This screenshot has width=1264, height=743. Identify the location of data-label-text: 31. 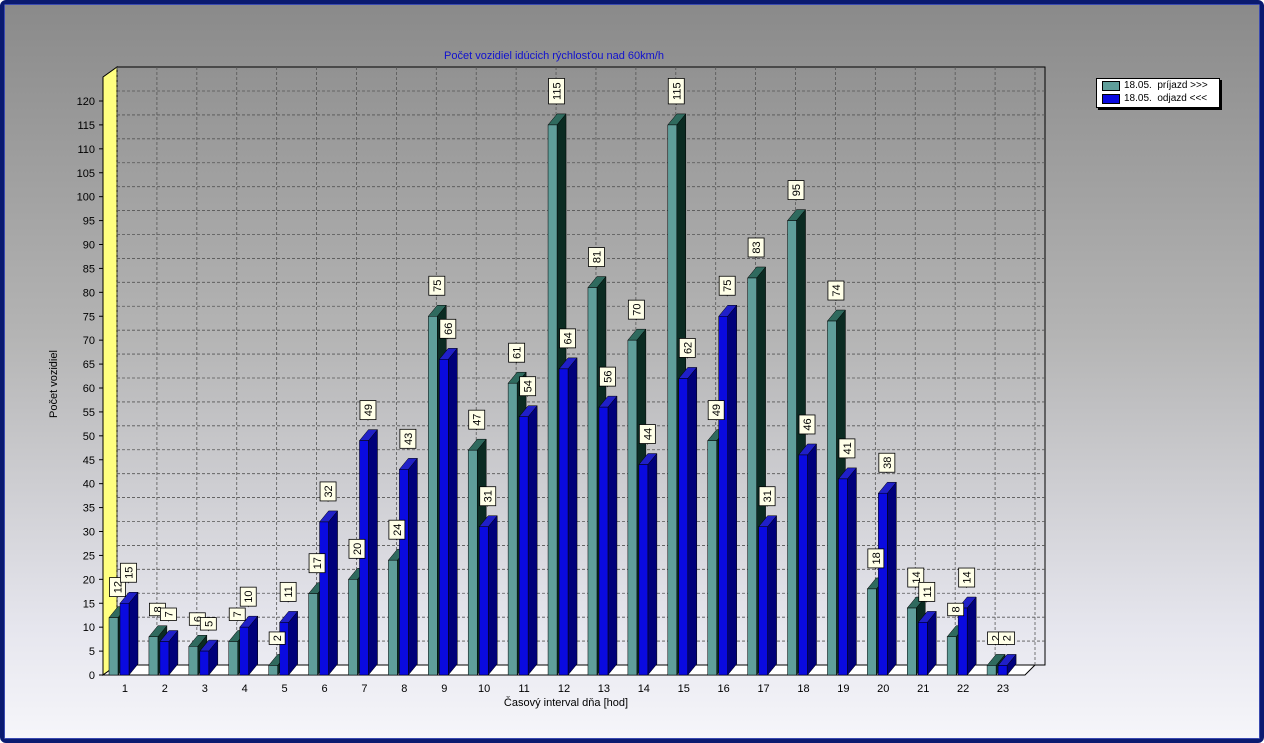
(489, 496).